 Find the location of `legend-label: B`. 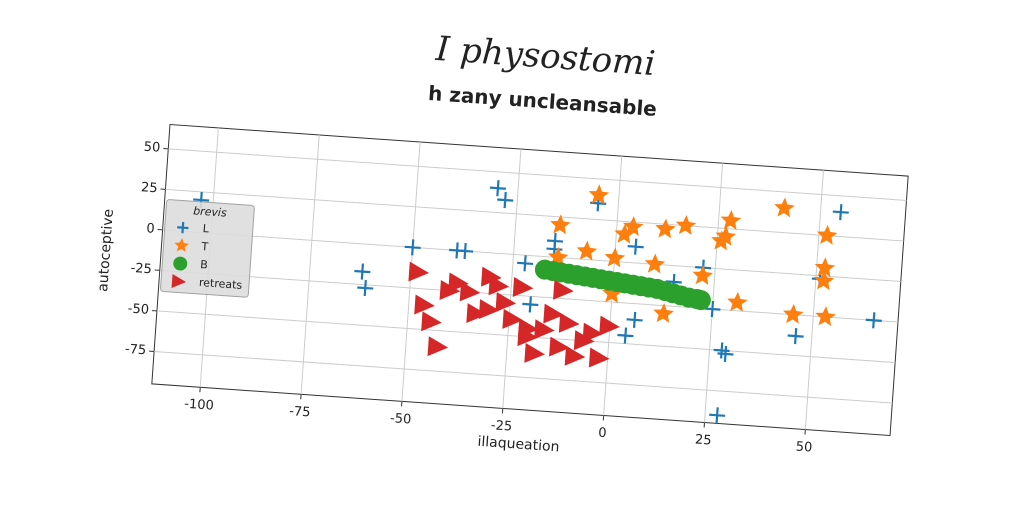

legend-label: B is located at coordinates (204, 264).